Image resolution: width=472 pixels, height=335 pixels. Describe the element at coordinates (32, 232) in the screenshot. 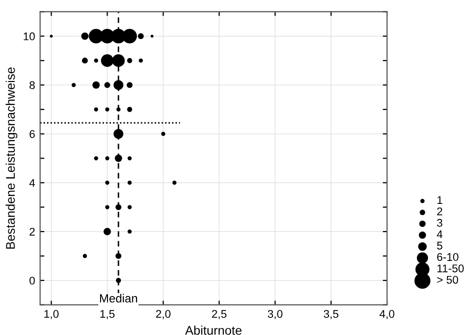

I see `y-tick-label: 2` at that location.